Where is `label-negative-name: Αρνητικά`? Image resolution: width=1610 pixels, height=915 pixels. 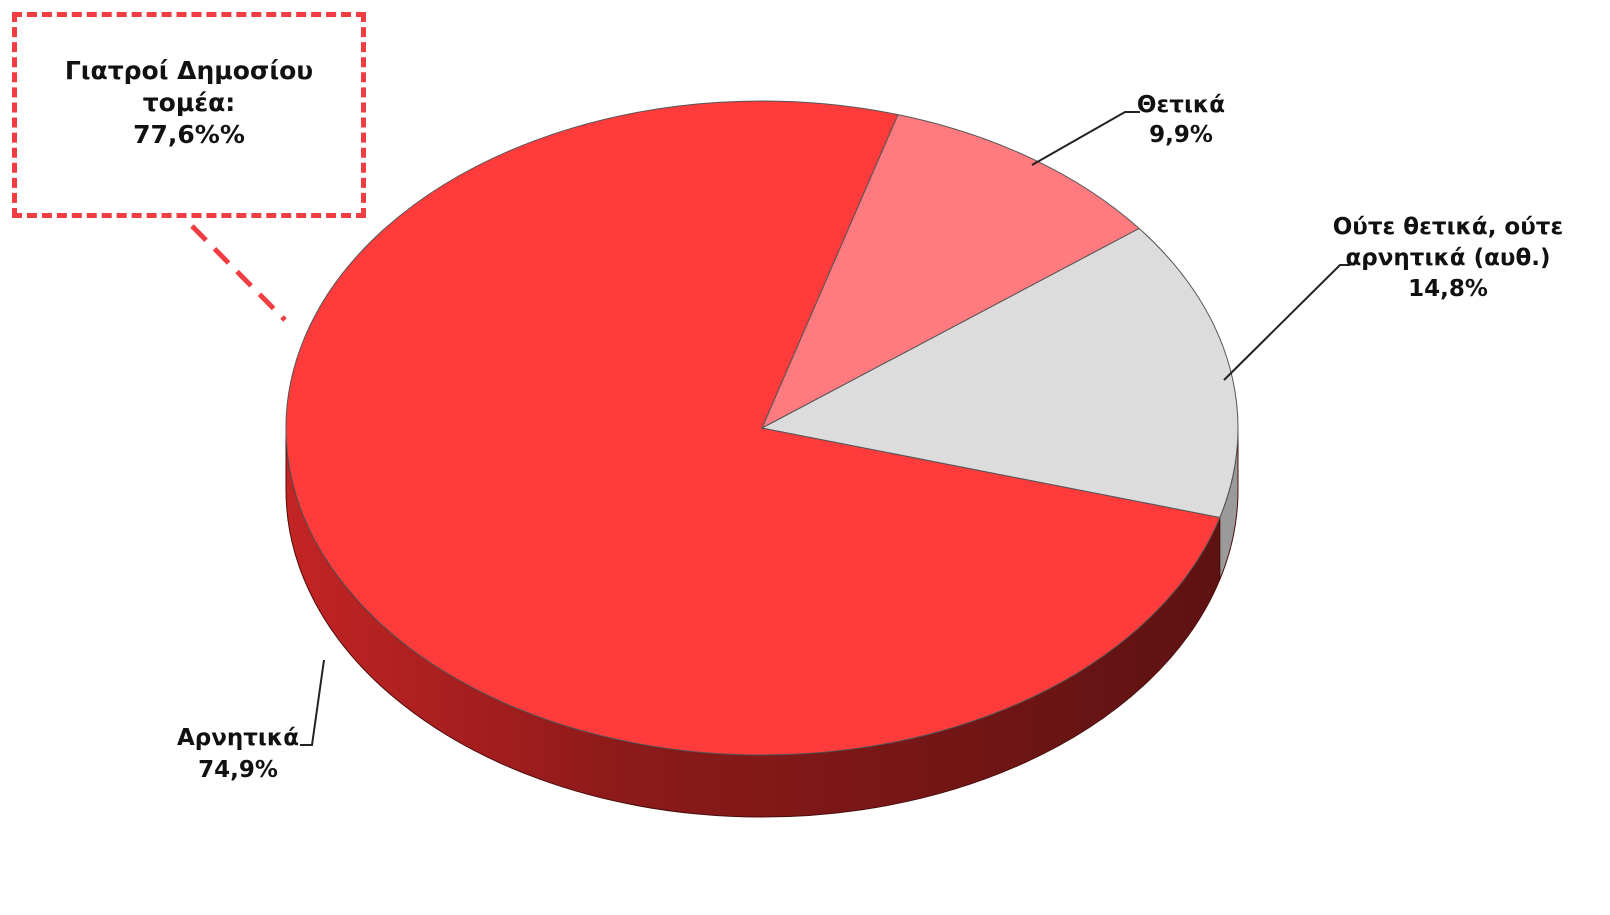 label-negative-name: Αρνητικά is located at coordinates (238, 738).